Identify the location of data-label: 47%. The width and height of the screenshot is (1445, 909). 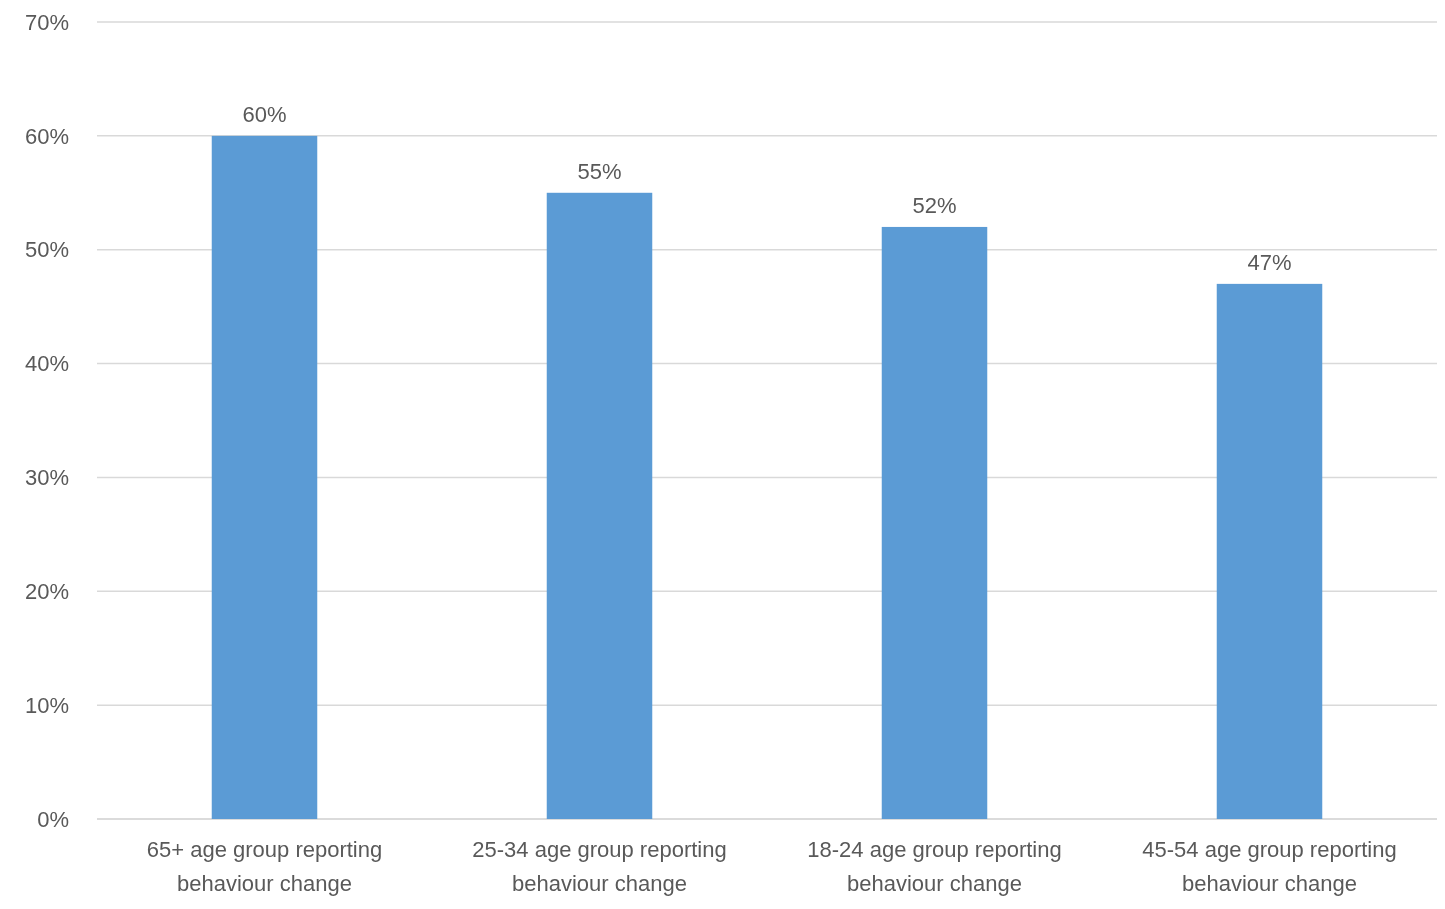
(1269, 262).